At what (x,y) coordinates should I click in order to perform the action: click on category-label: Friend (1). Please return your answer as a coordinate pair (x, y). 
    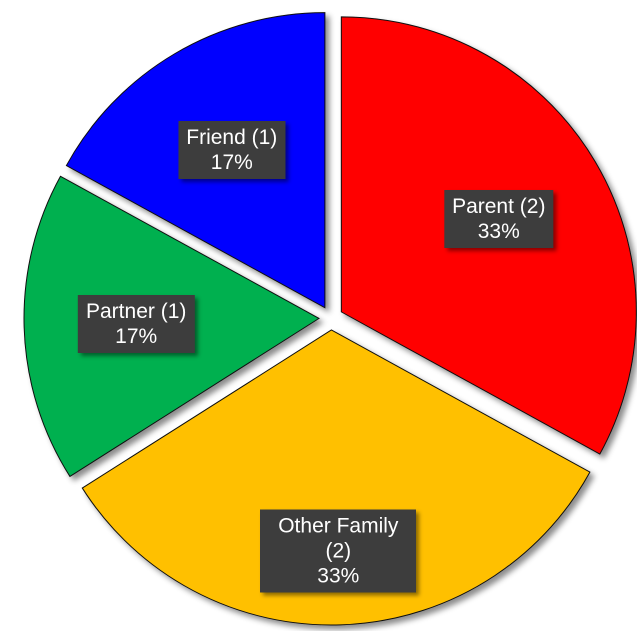
    Looking at the image, I should click on (232, 138).